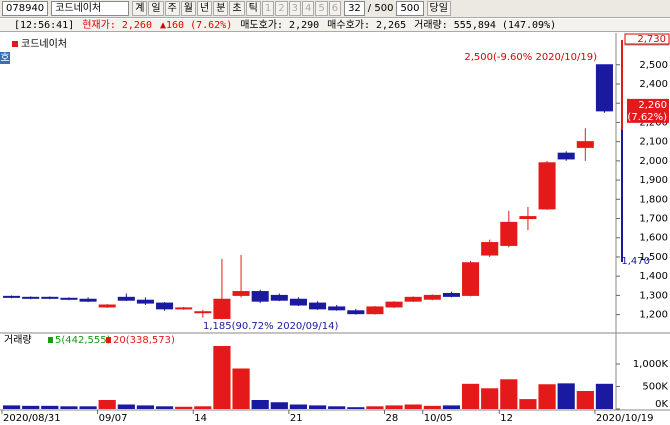 This screenshot has height=425, width=670. I want to click on x-tick-label: 09/07, so click(113, 418).